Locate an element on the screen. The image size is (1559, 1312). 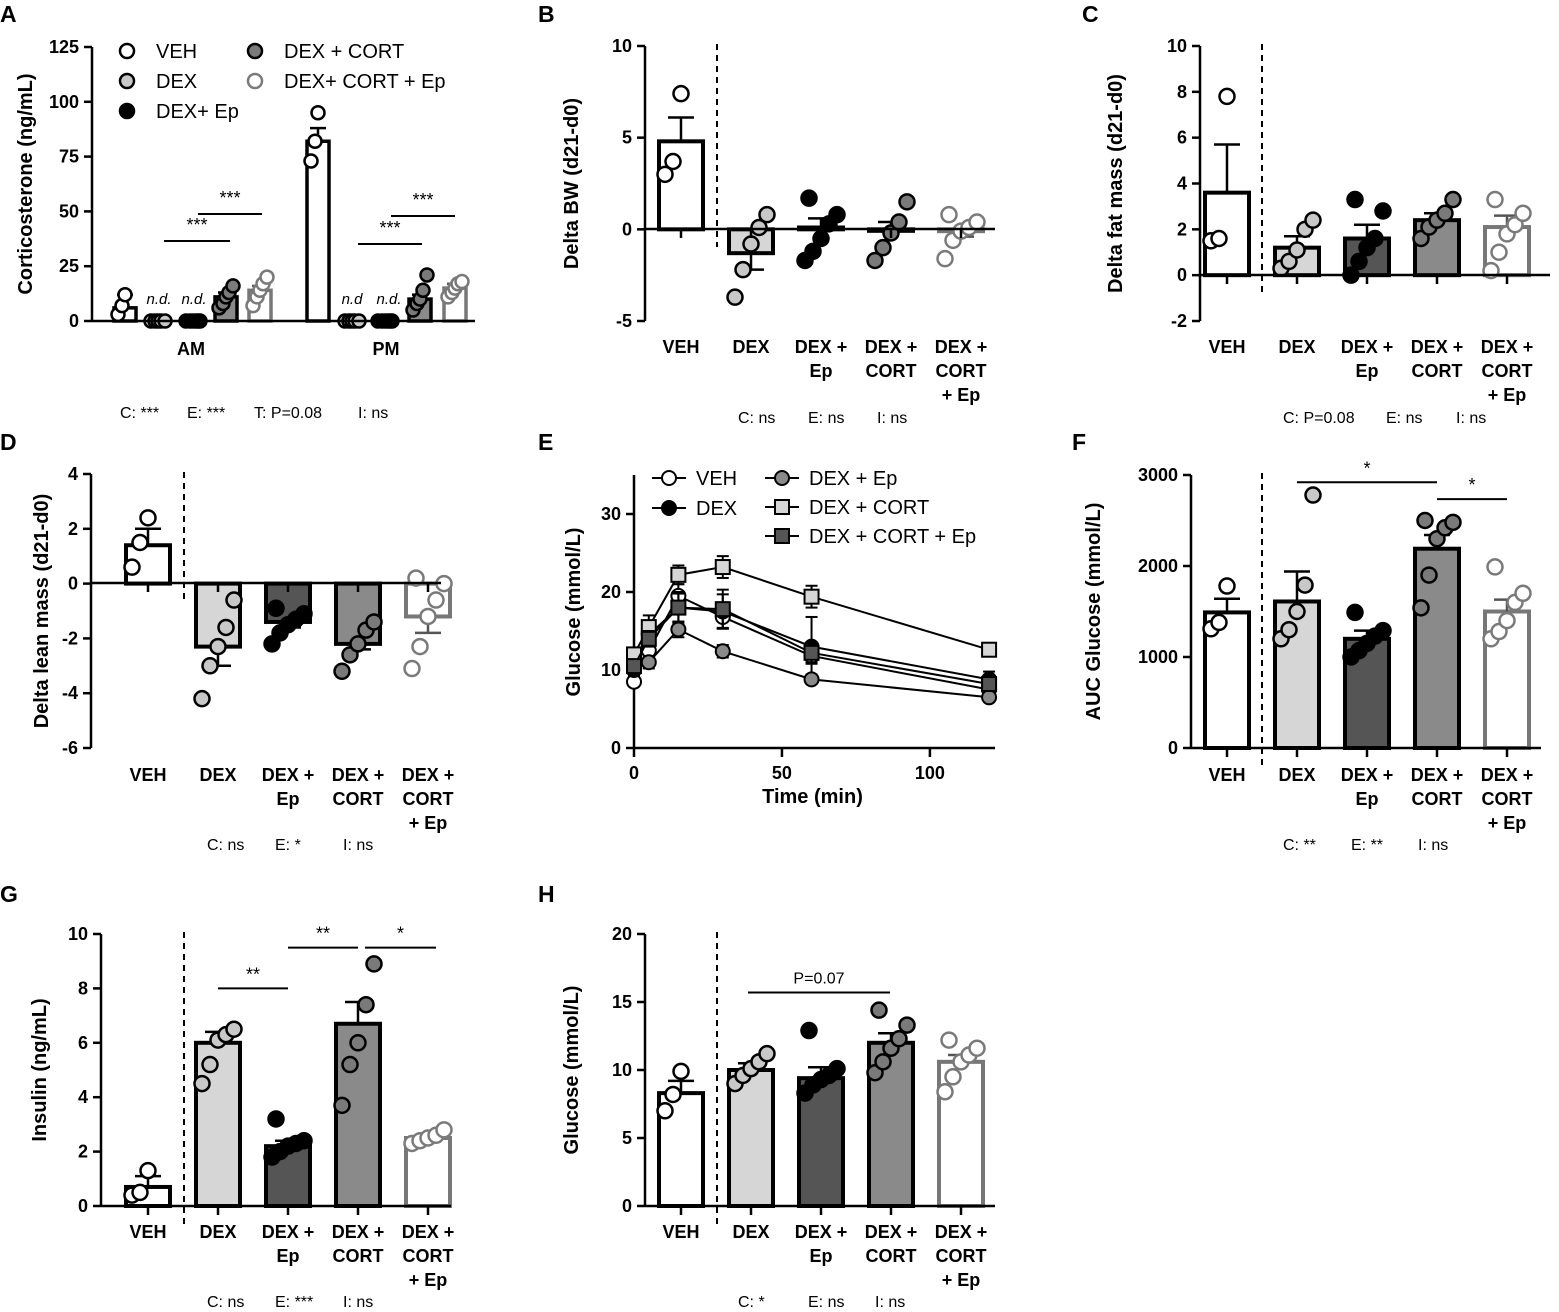
panel-letter: A is located at coordinates (8, 14).